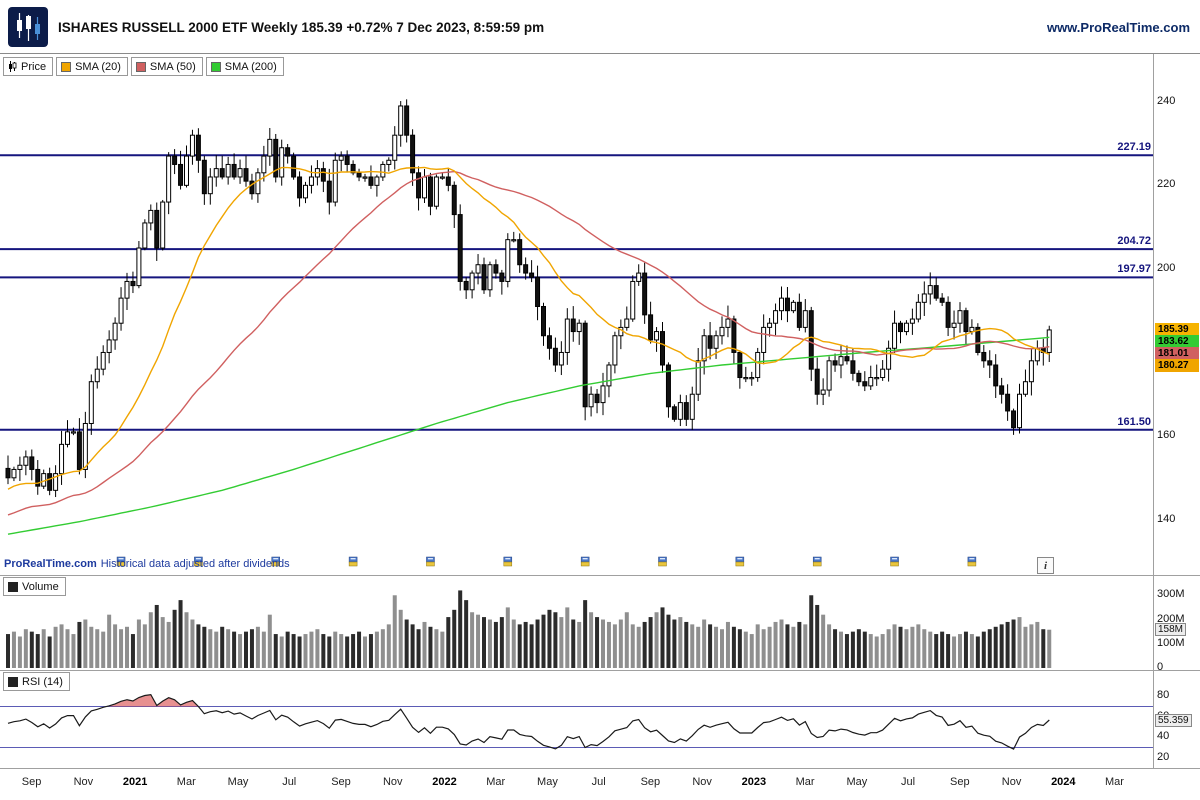  I want to click on watermark-brand: ProRealTime.com, so click(50, 564).